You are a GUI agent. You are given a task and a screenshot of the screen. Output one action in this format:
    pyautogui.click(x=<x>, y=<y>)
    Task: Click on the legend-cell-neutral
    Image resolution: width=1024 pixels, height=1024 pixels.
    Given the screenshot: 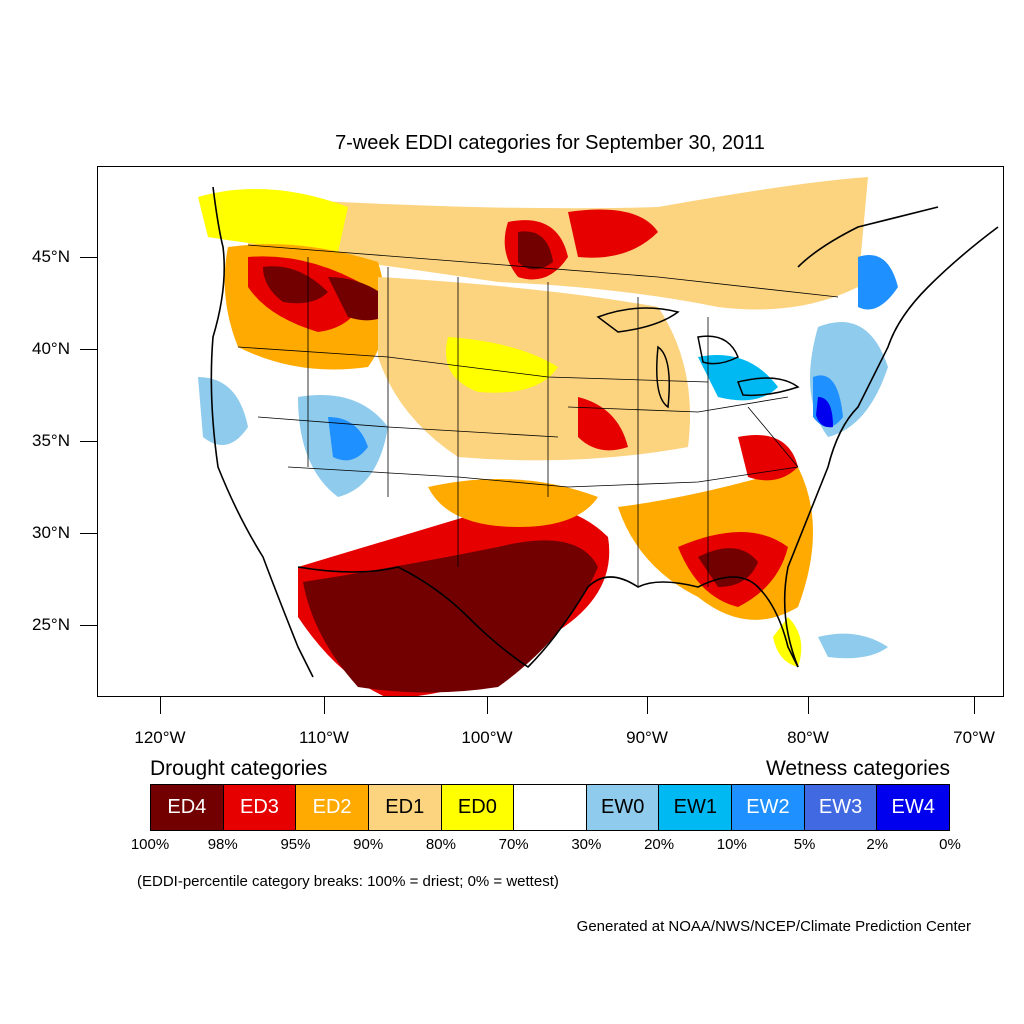 What is the action you would take?
    pyautogui.click(x=550, y=807)
    